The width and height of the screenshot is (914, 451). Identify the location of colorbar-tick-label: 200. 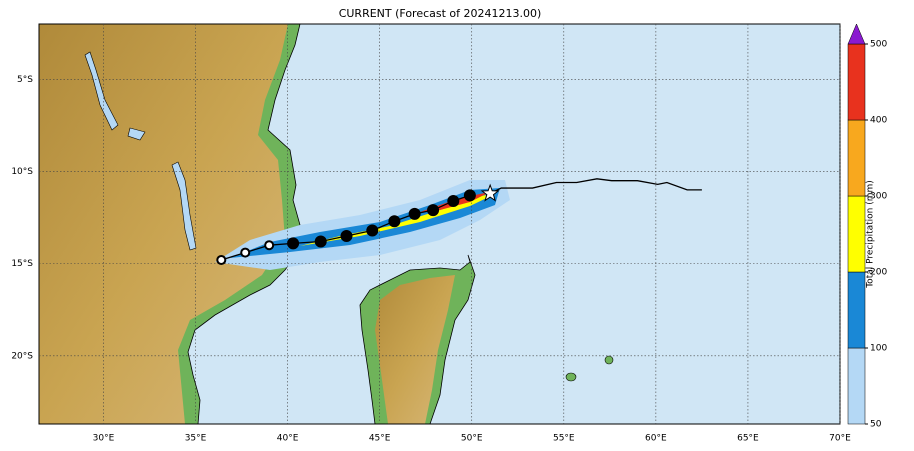
(878, 273).